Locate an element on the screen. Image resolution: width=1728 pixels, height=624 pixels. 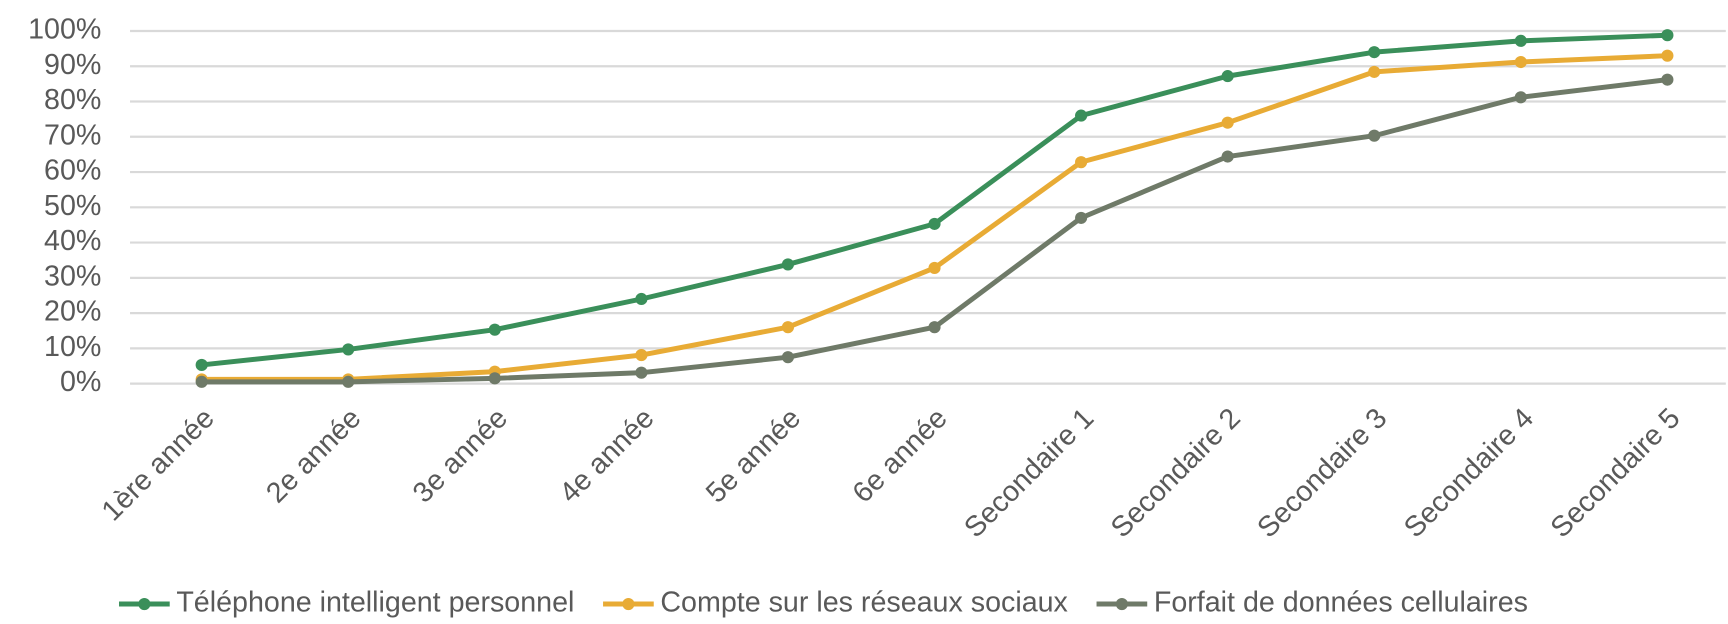
legend-label: Compte sur les réseaux sociaux is located at coordinates (864, 603).